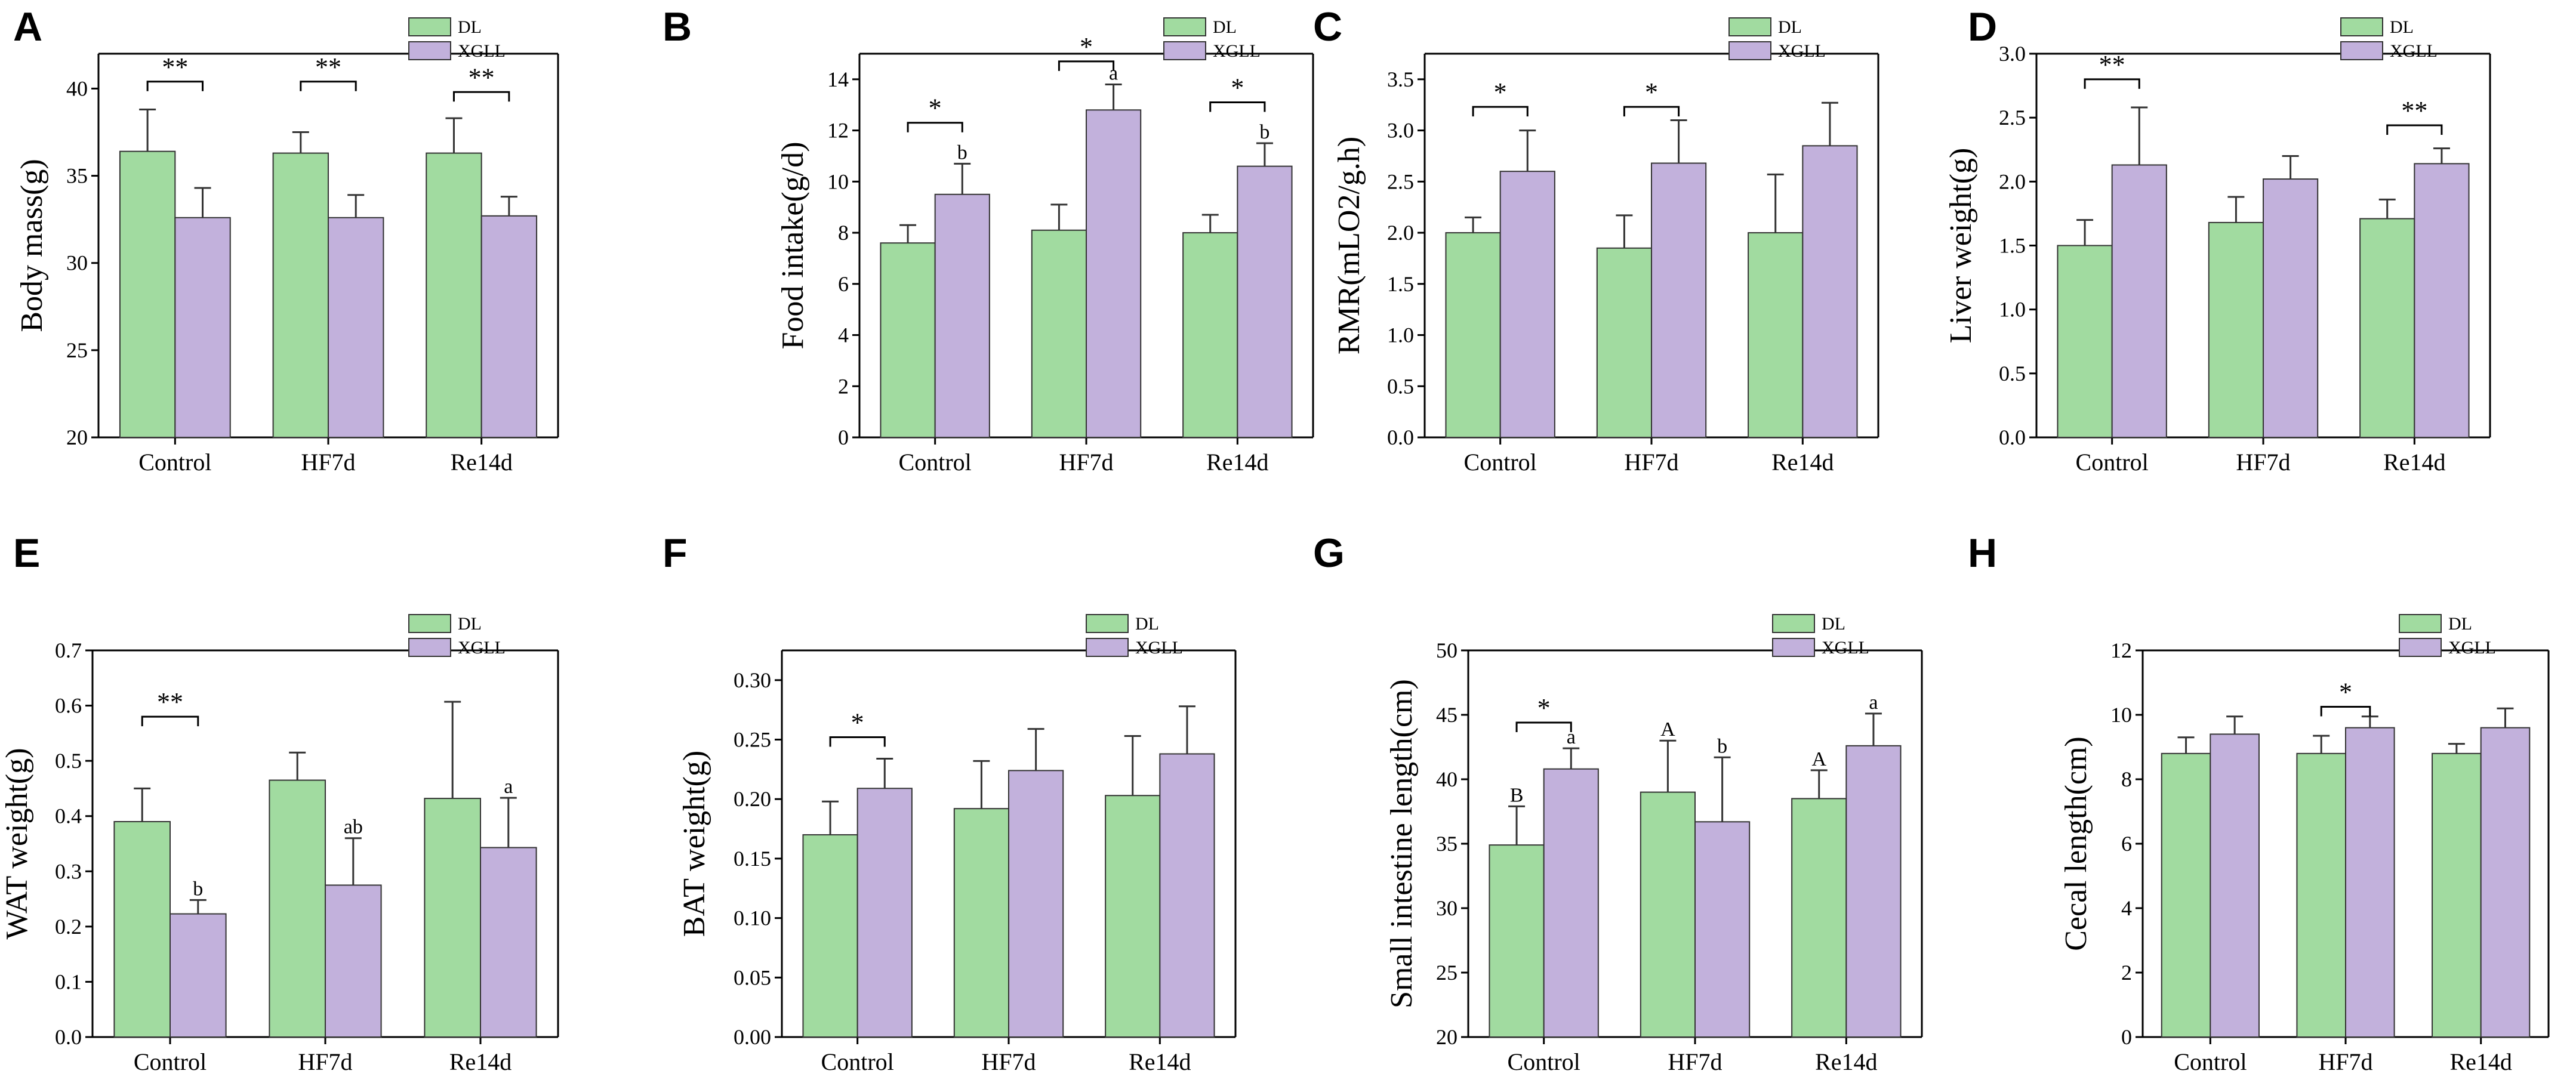 Image resolution: width=2576 pixels, height=1080 pixels. What do you see at coordinates (2126, 973) in the screenshot?
I see `y-tick-label: 2` at bounding box center [2126, 973].